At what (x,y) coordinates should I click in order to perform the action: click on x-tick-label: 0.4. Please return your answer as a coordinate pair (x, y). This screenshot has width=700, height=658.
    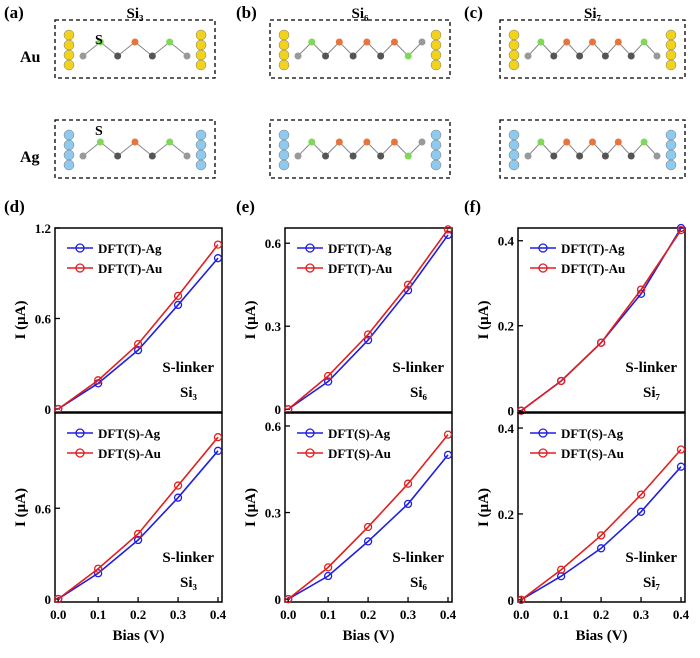
    Looking at the image, I should click on (681, 614).